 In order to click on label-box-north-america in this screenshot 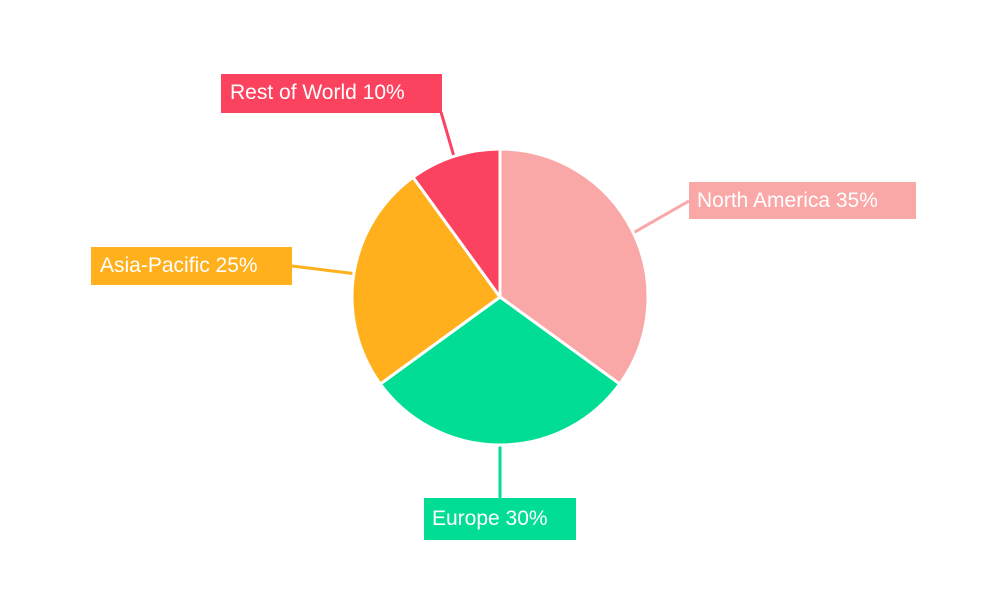, I will do `click(802, 200)`.